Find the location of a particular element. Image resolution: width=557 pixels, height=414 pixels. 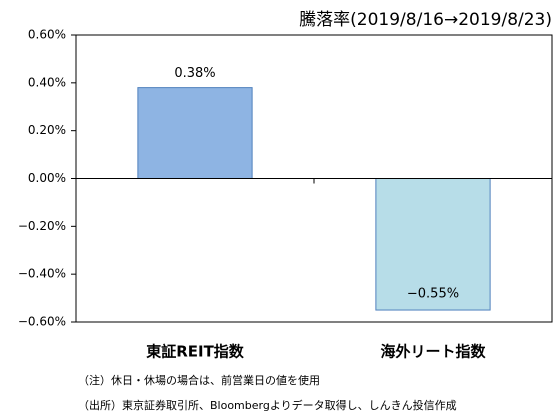

y-tick-label: −0.40% is located at coordinates (42, 274).